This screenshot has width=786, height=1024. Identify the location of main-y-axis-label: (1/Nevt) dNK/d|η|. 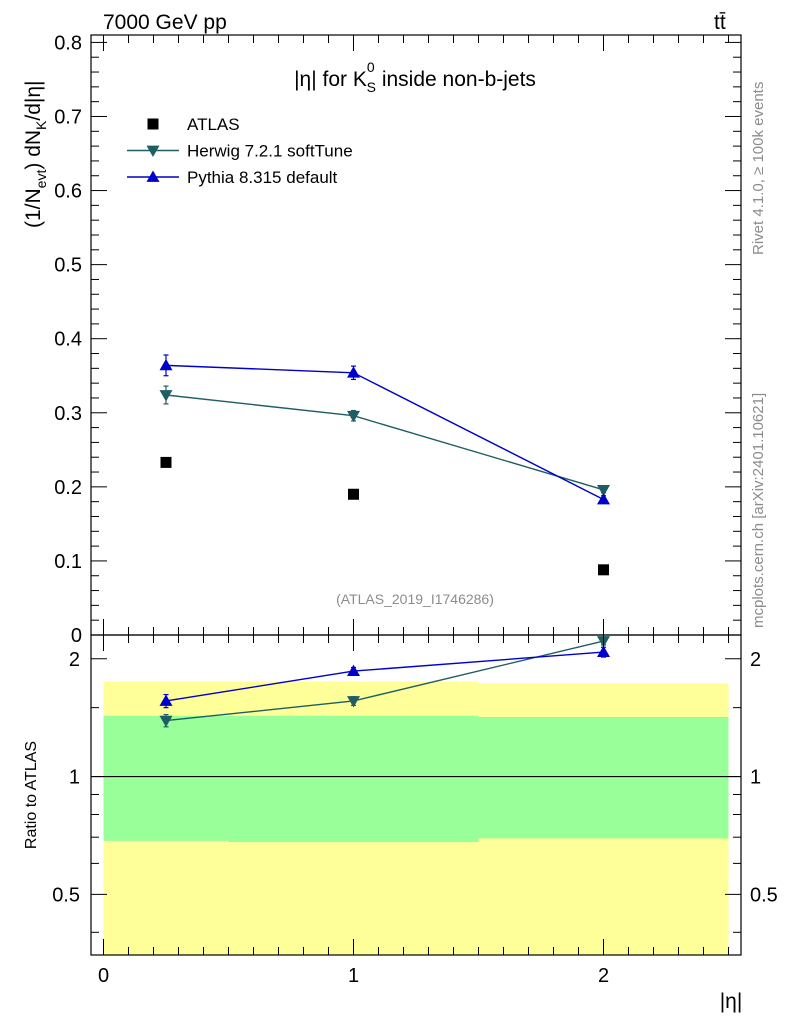
(35, 154).